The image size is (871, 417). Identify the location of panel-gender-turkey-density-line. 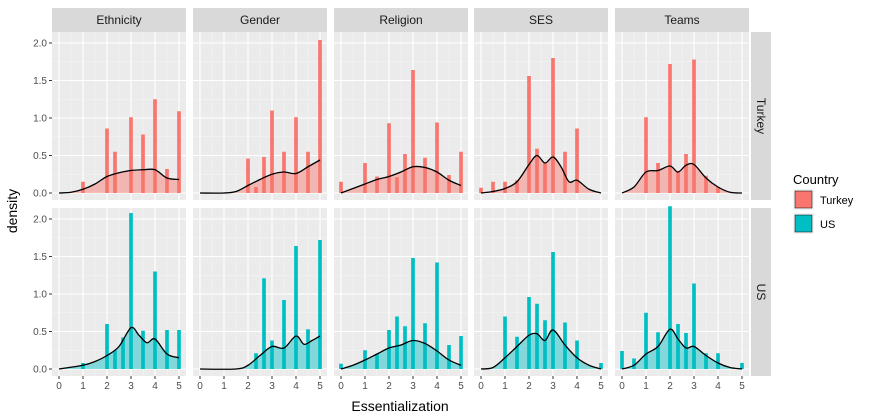
(260, 176).